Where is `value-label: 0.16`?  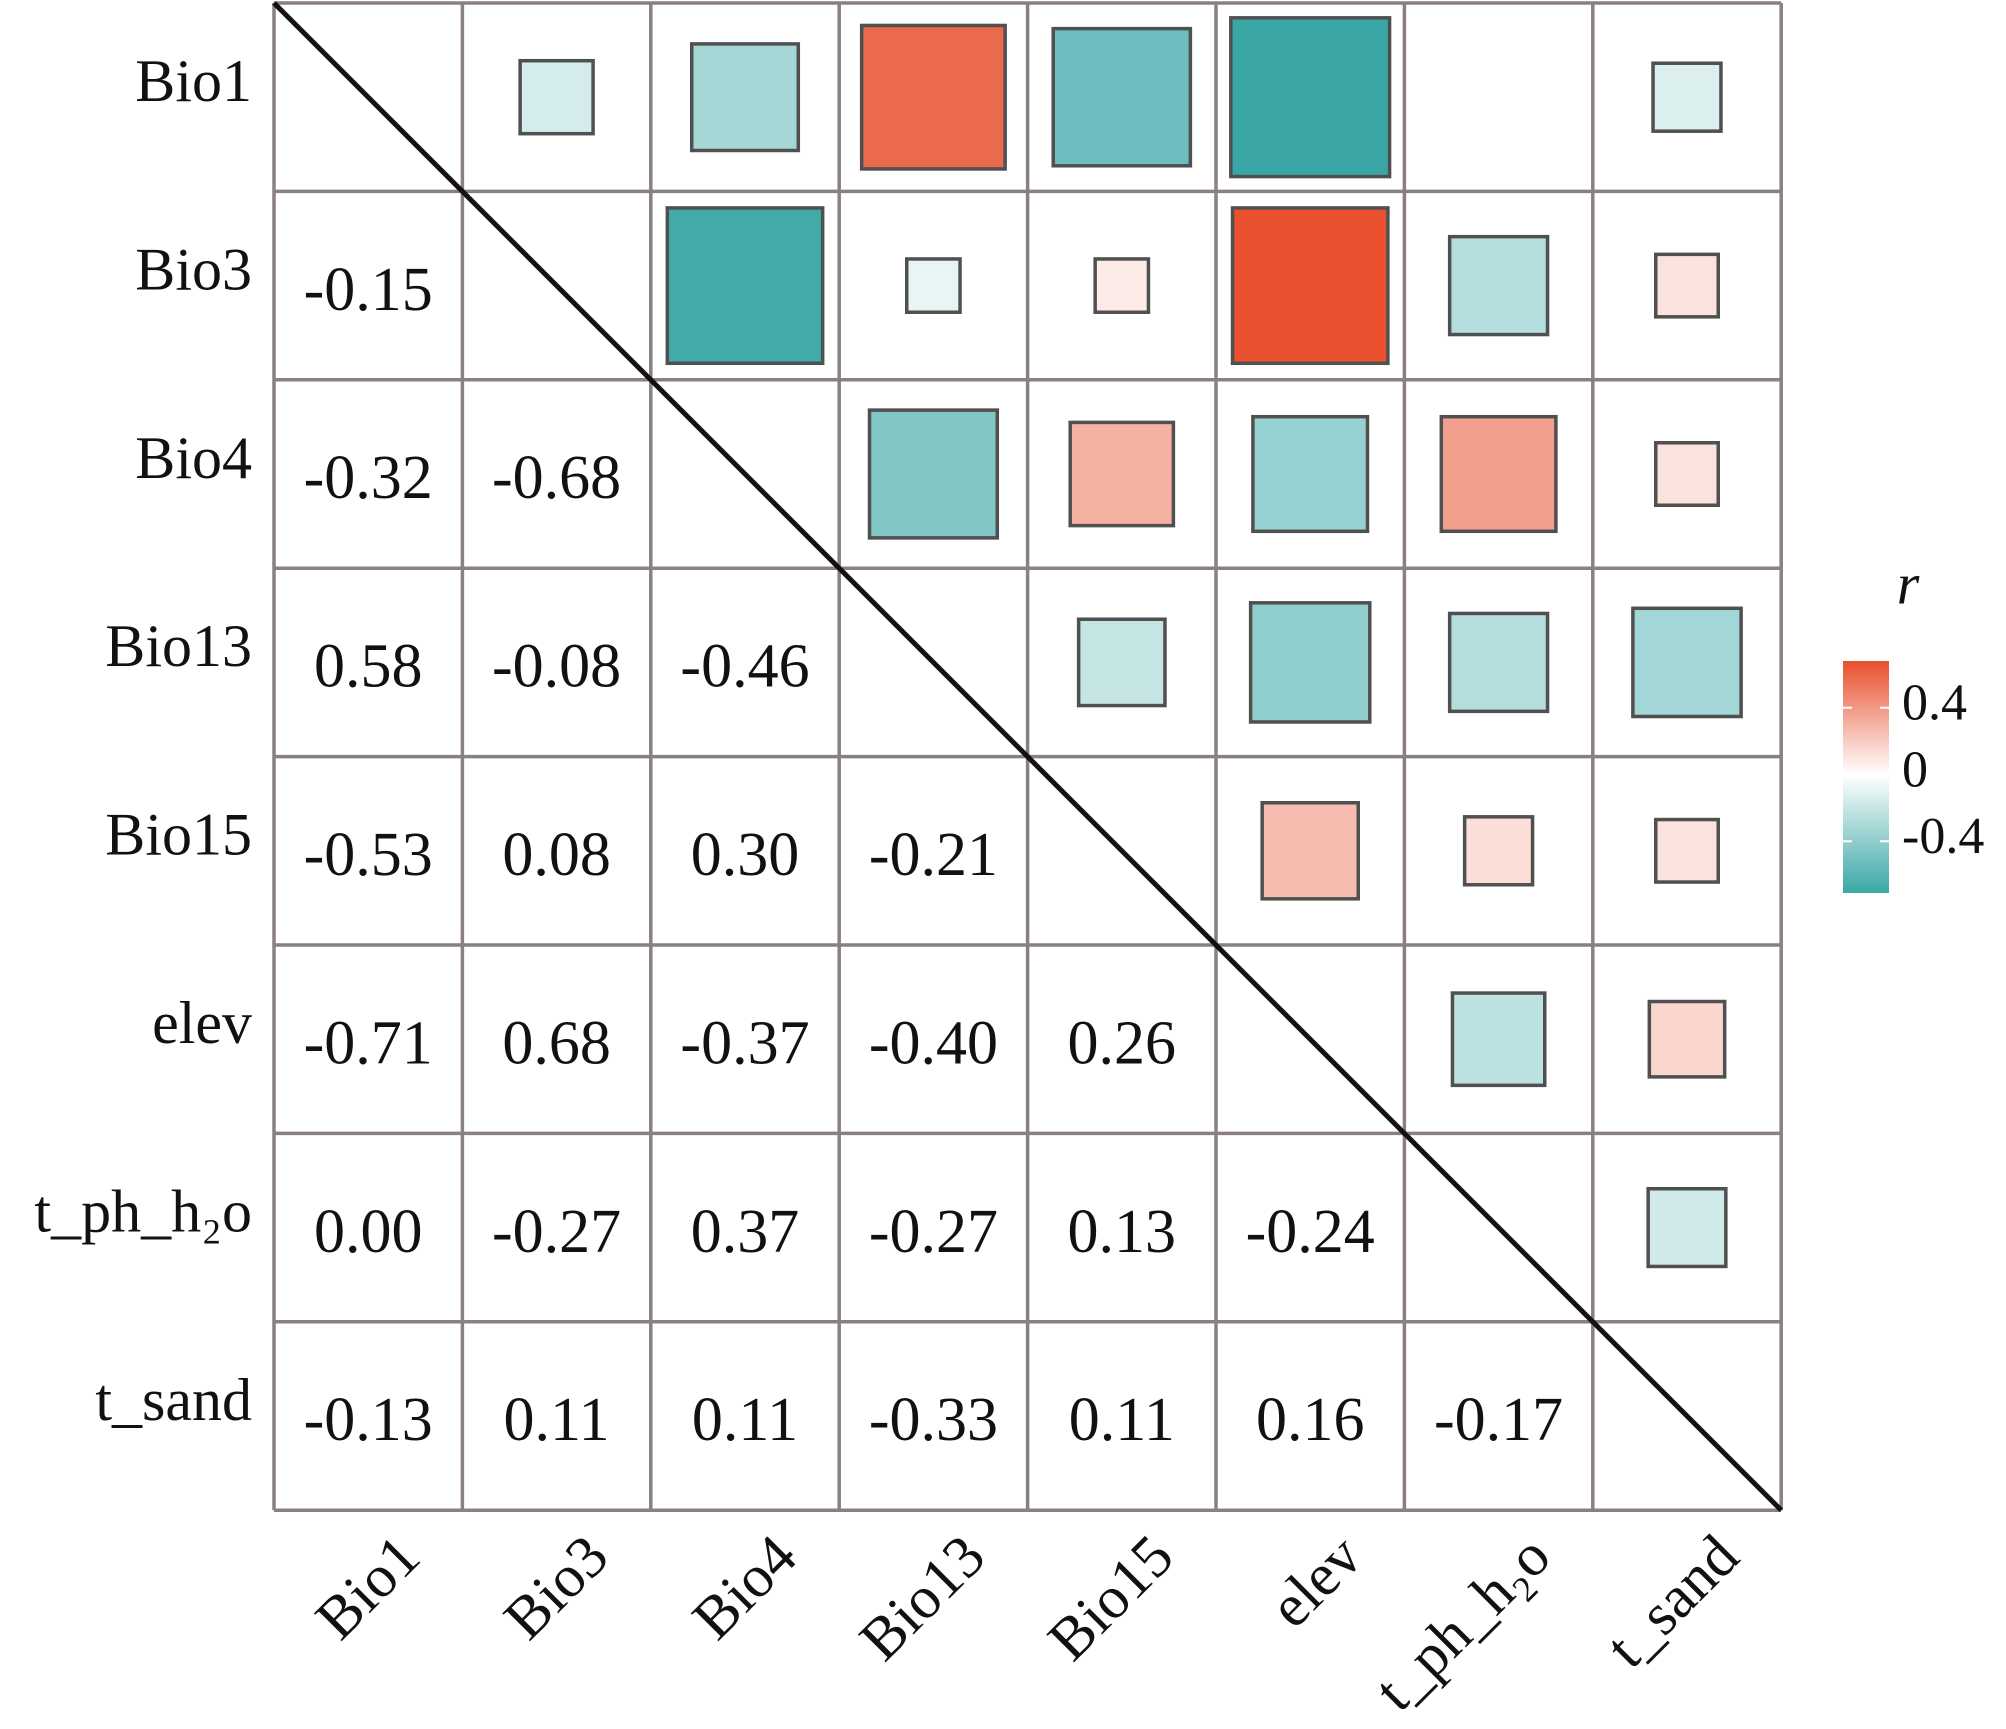
value-label: 0.16 is located at coordinates (1310, 1420).